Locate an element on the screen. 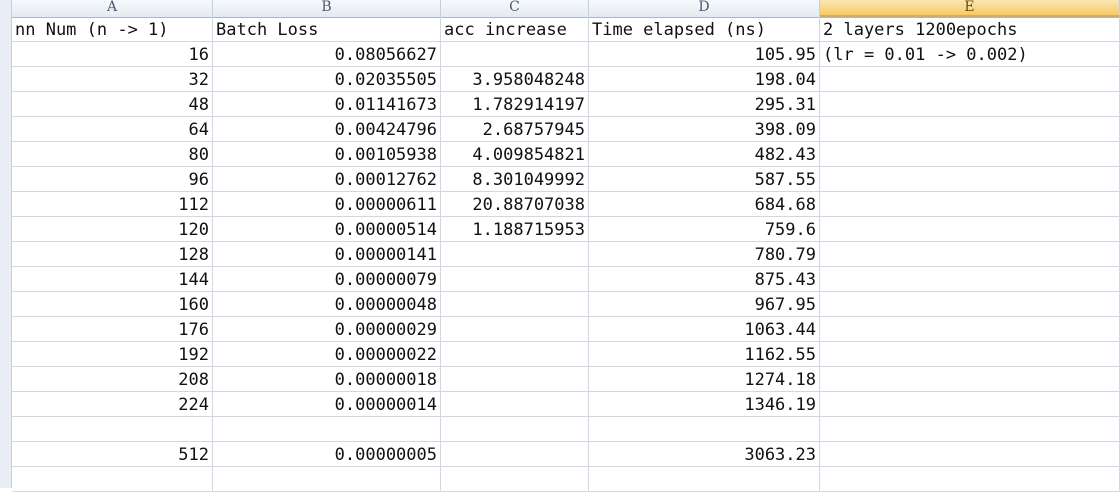 Image resolution: width=1120 pixels, height=492 pixels. cell-a17 is located at coordinates (112, 429).